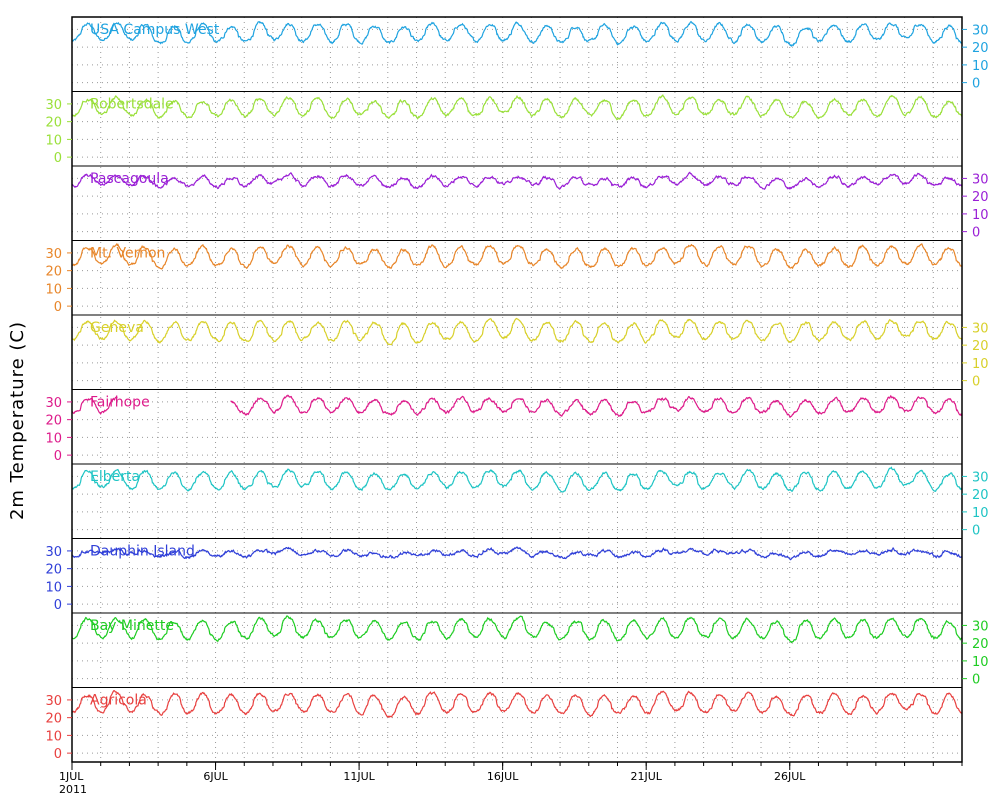  I want to click on y-axis-title: 2m Temperature (C), so click(18, 420).